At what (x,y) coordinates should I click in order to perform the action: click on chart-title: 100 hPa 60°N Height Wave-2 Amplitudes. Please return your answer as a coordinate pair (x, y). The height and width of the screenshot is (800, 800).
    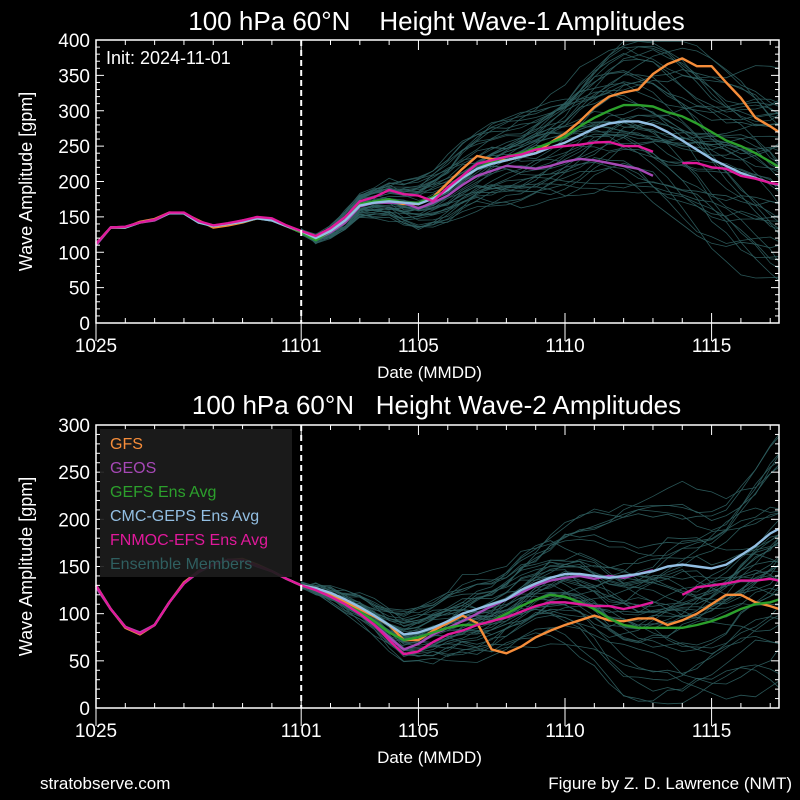
    Looking at the image, I should click on (436, 405).